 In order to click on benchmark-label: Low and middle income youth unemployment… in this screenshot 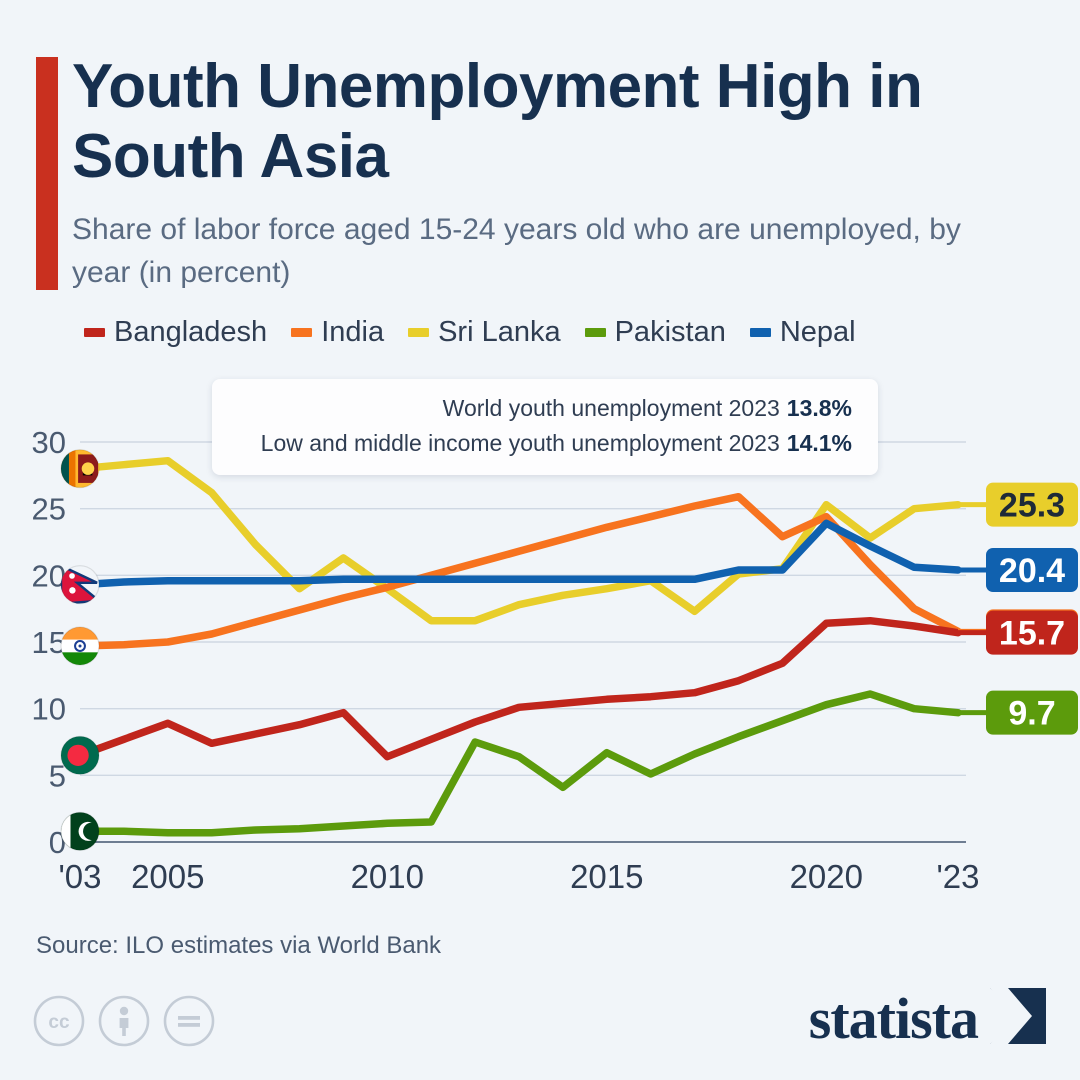, I will do `click(520, 443)`.